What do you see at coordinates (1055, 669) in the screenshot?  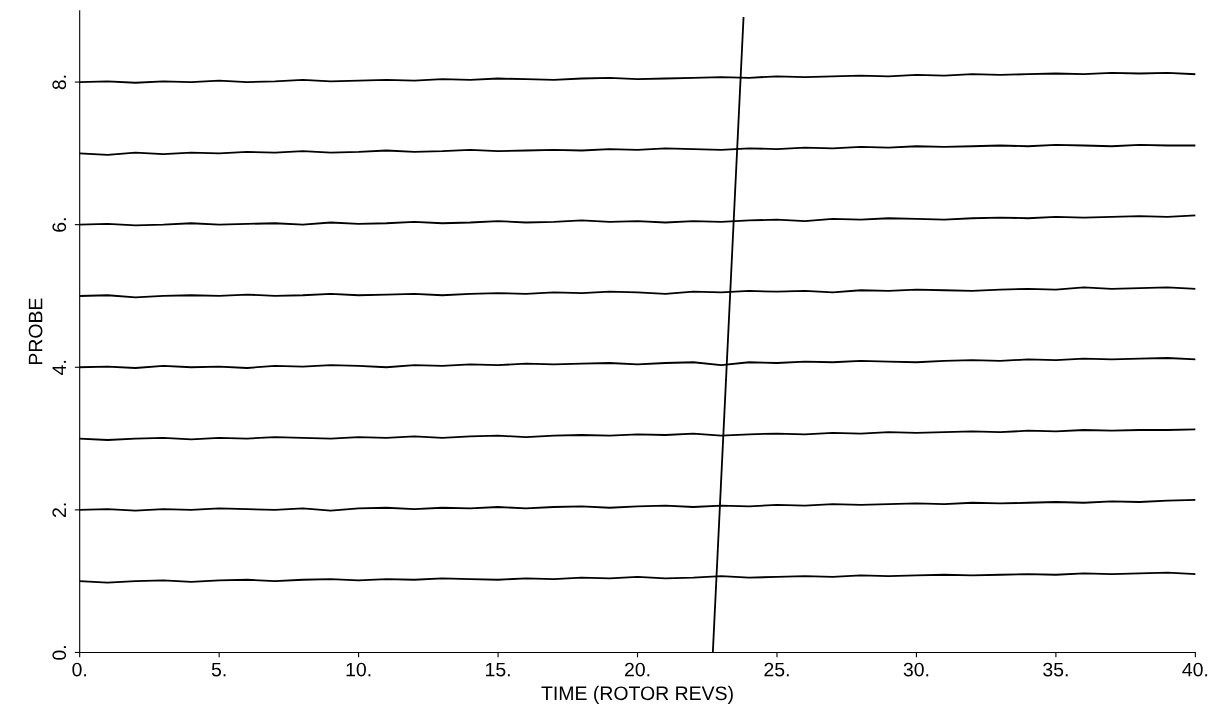 I see `x-tick-label: 35.` at bounding box center [1055, 669].